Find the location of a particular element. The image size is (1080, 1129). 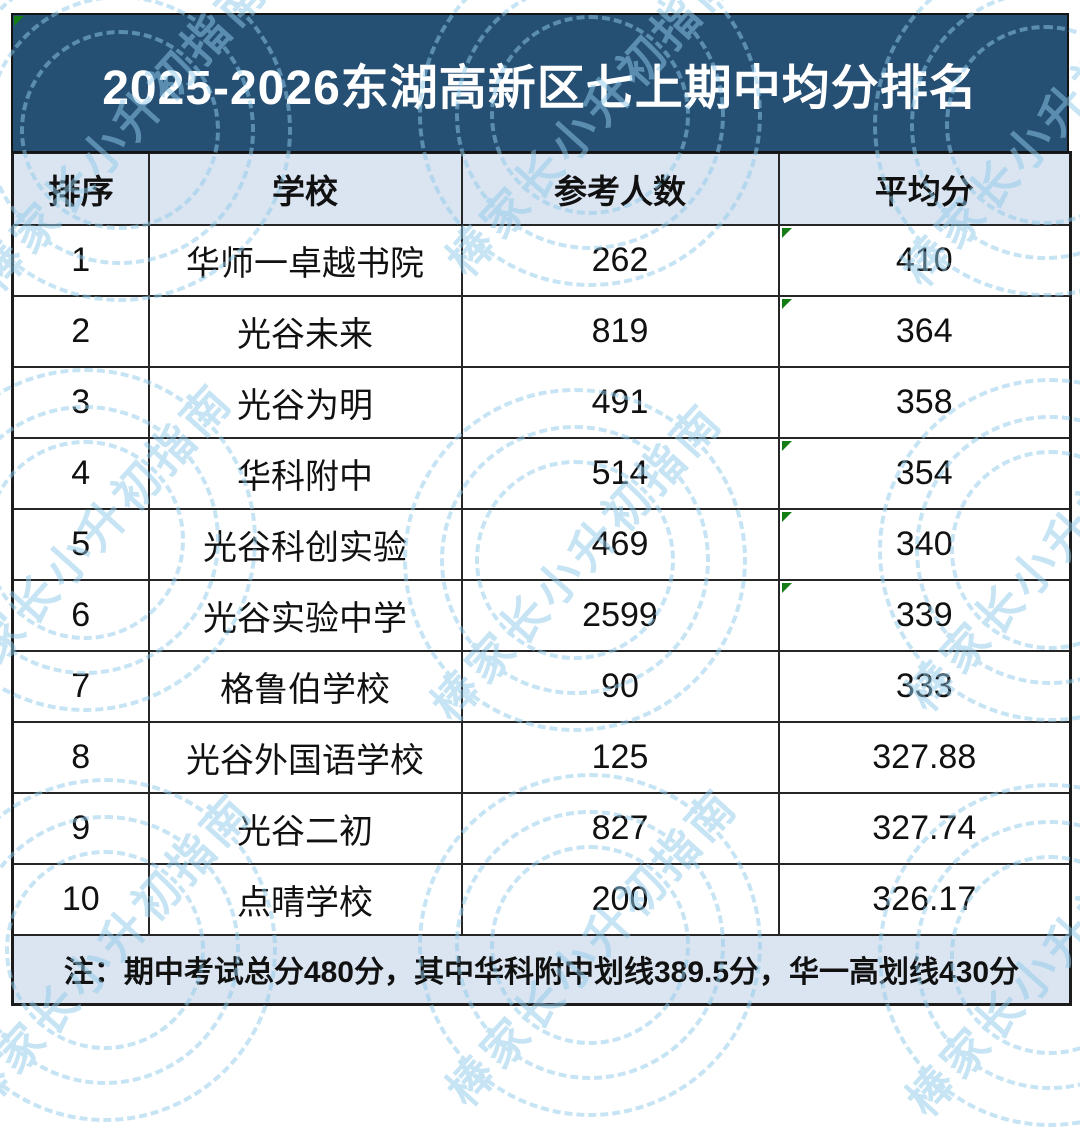

page-title: 2025-2026东湖高新区七上期中均分排名 is located at coordinates (540, 88).